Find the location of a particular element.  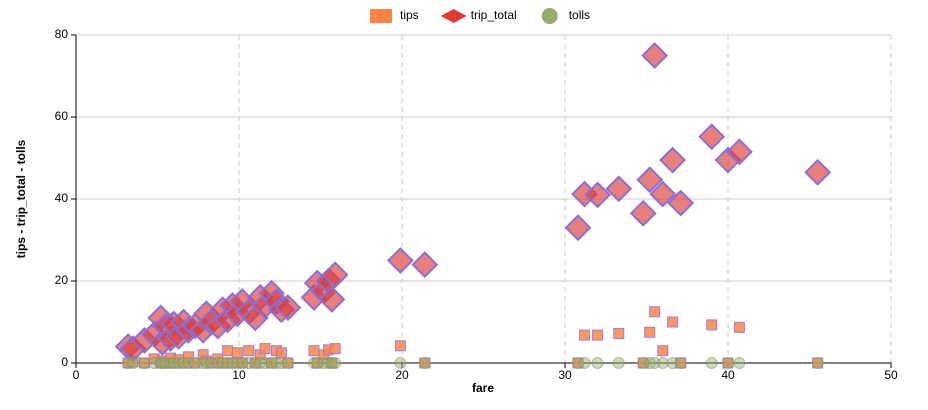

x-tick-label: 50 is located at coordinates (891, 375).